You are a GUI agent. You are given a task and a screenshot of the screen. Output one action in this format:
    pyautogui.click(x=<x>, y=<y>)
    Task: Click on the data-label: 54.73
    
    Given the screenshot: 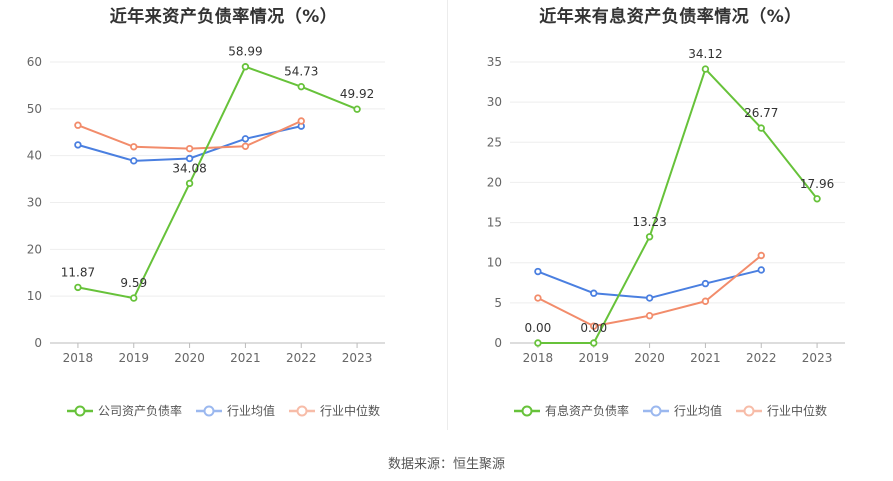 What is the action you would take?
    pyautogui.click(x=301, y=72)
    